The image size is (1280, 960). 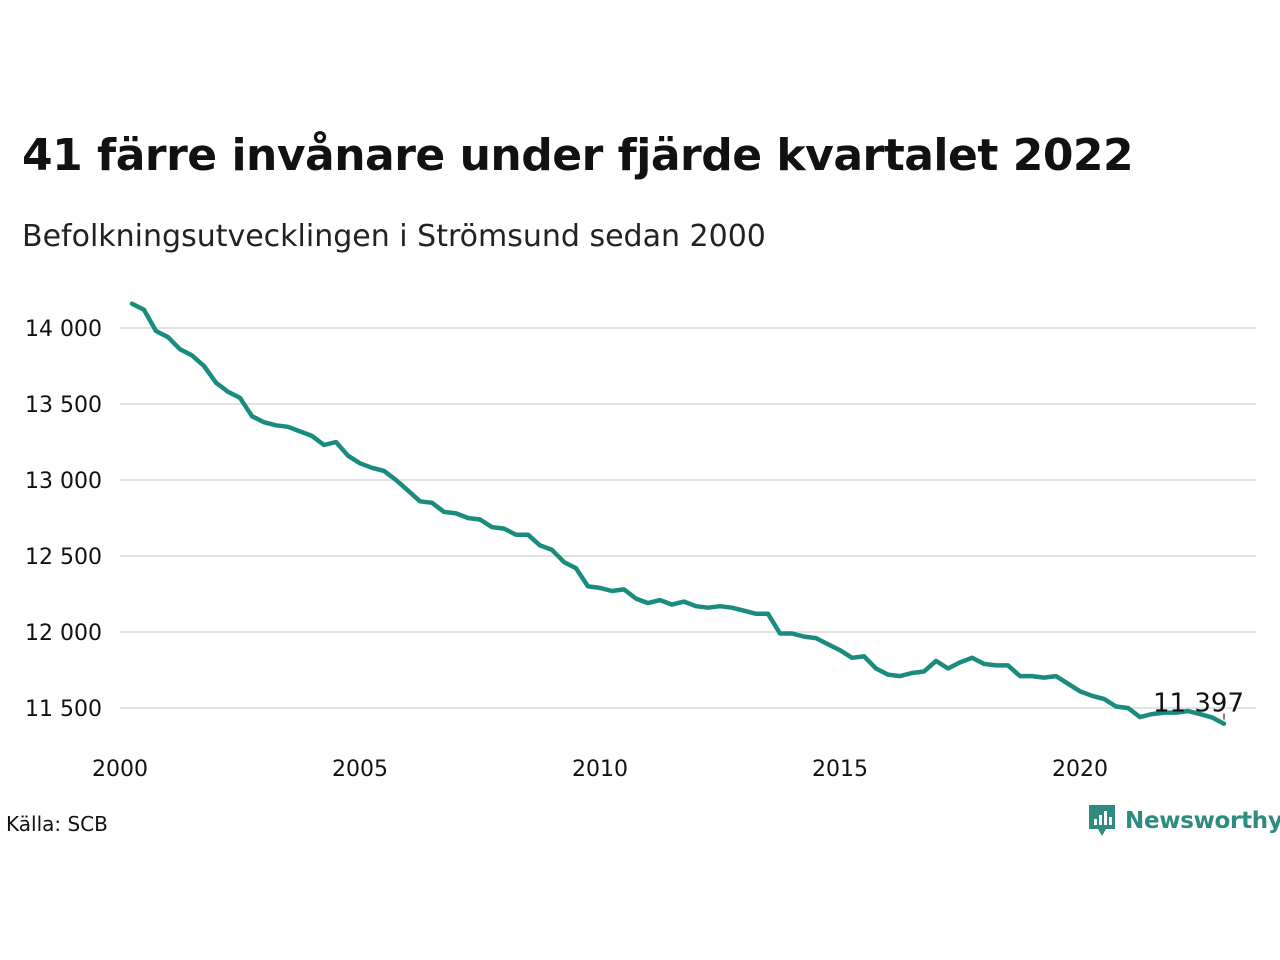 What do you see at coordinates (63, 481) in the screenshot?
I see `y-tick-label: 13 000` at bounding box center [63, 481].